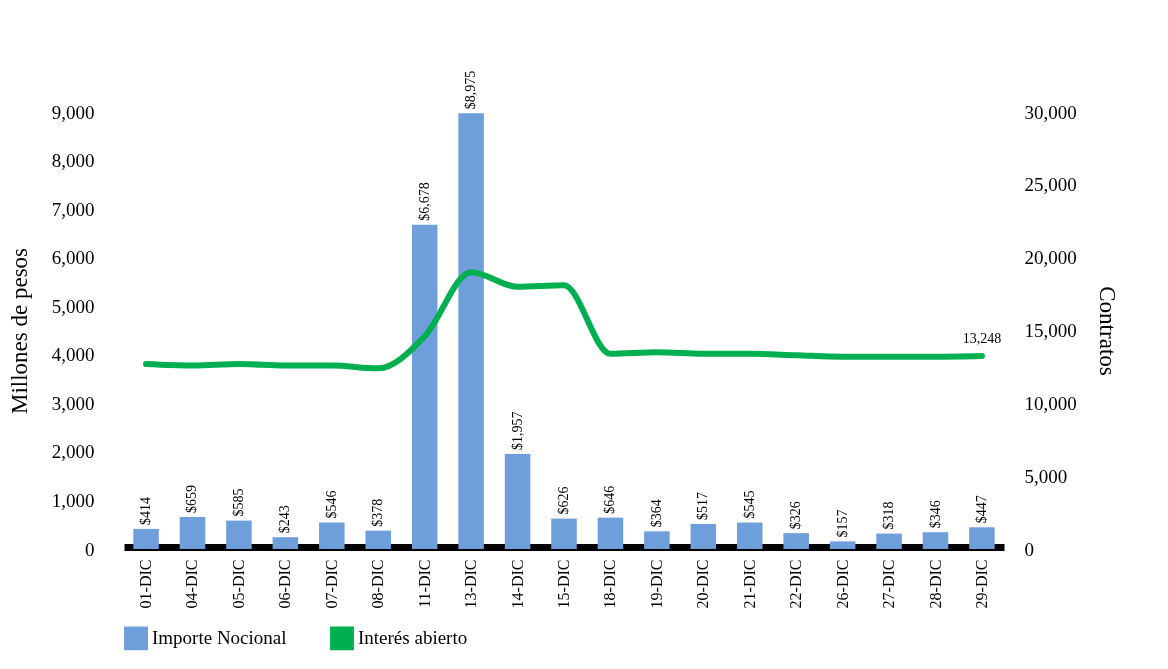 The image size is (1168, 669). Describe the element at coordinates (517, 584) in the screenshot. I see `x-tick-label: 14-DIC` at that location.